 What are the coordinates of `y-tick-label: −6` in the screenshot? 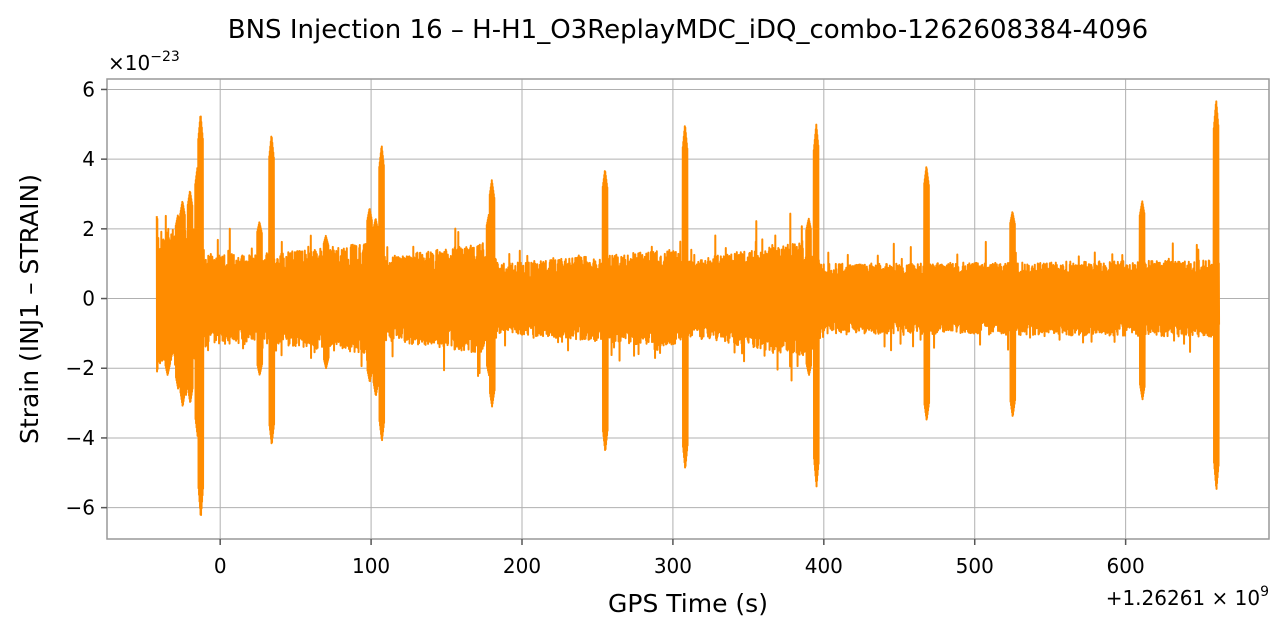 It's located at (80, 508).